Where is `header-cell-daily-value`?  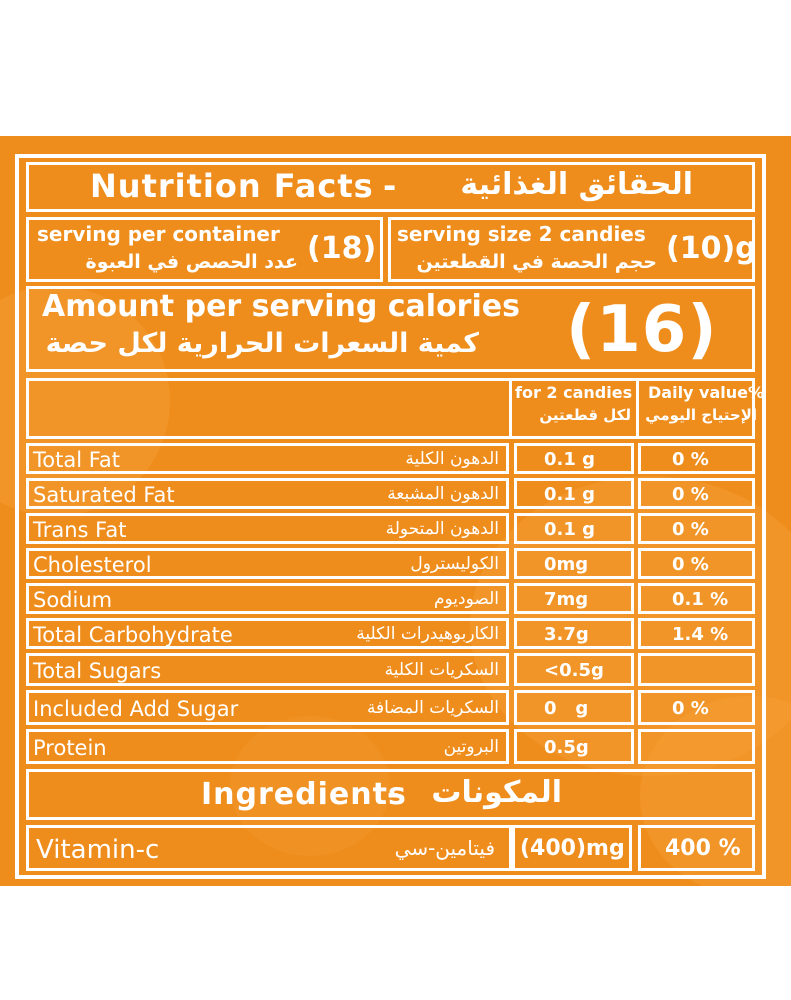
header-cell-daily-value is located at coordinates (695, 408).